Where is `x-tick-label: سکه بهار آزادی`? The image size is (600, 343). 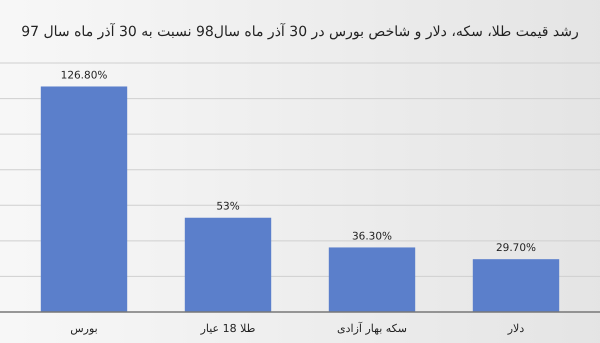 x-tick-label: سکه بهار آزادی is located at coordinates (372, 328).